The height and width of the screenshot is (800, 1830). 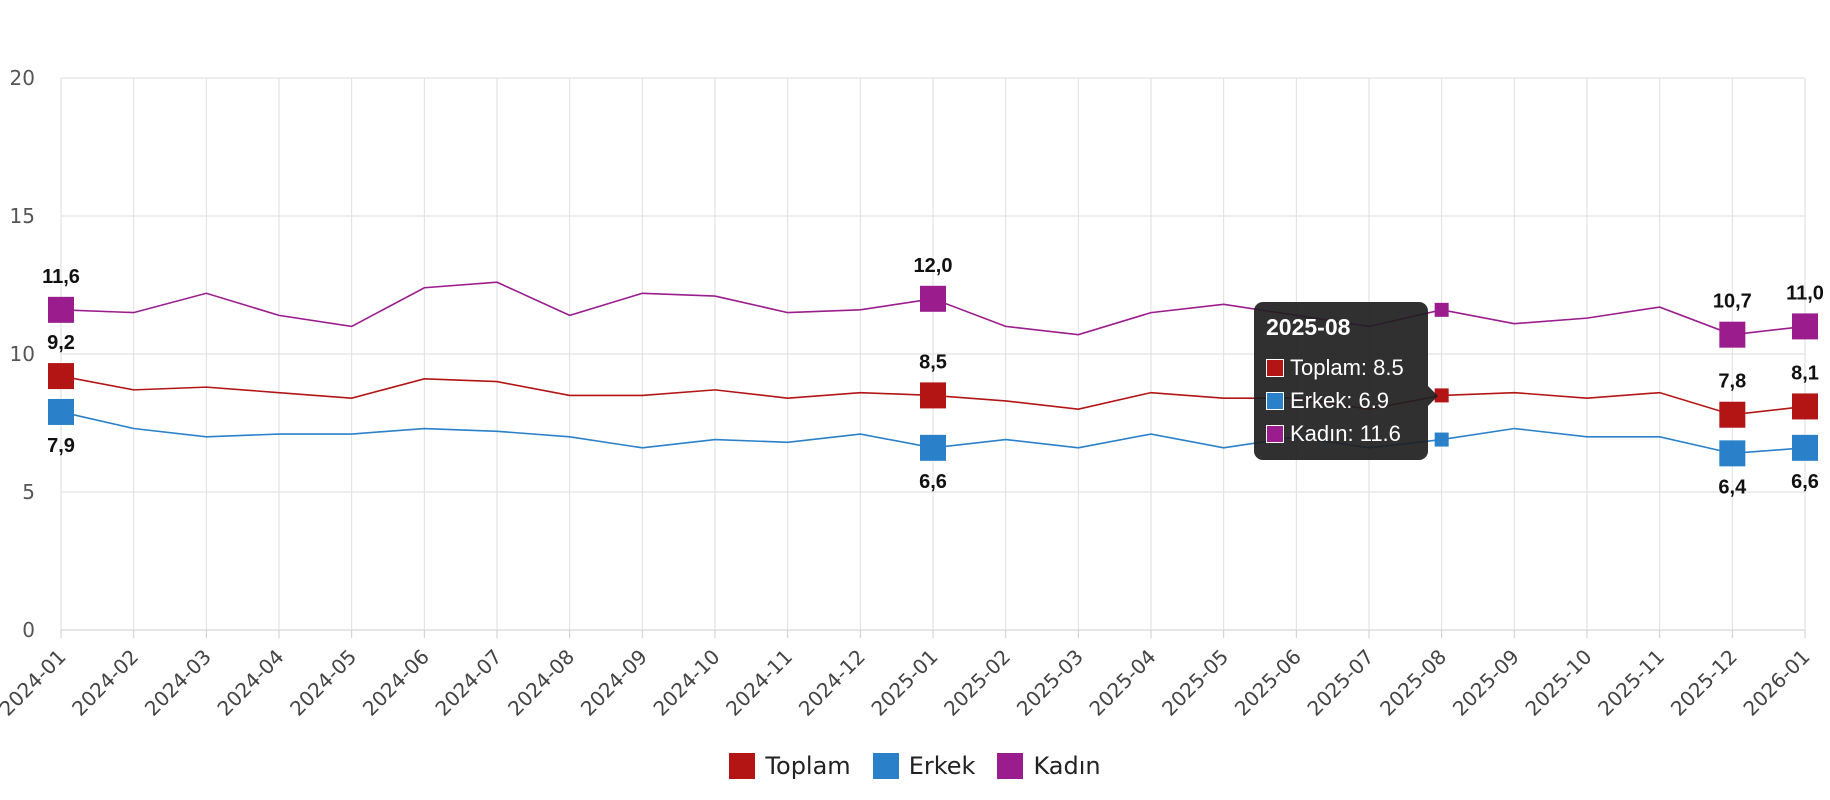 What do you see at coordinates (1704, 683) in the screenshot?
I see `x-tick-label: 2025-12` at bounding box center [1704, 683].